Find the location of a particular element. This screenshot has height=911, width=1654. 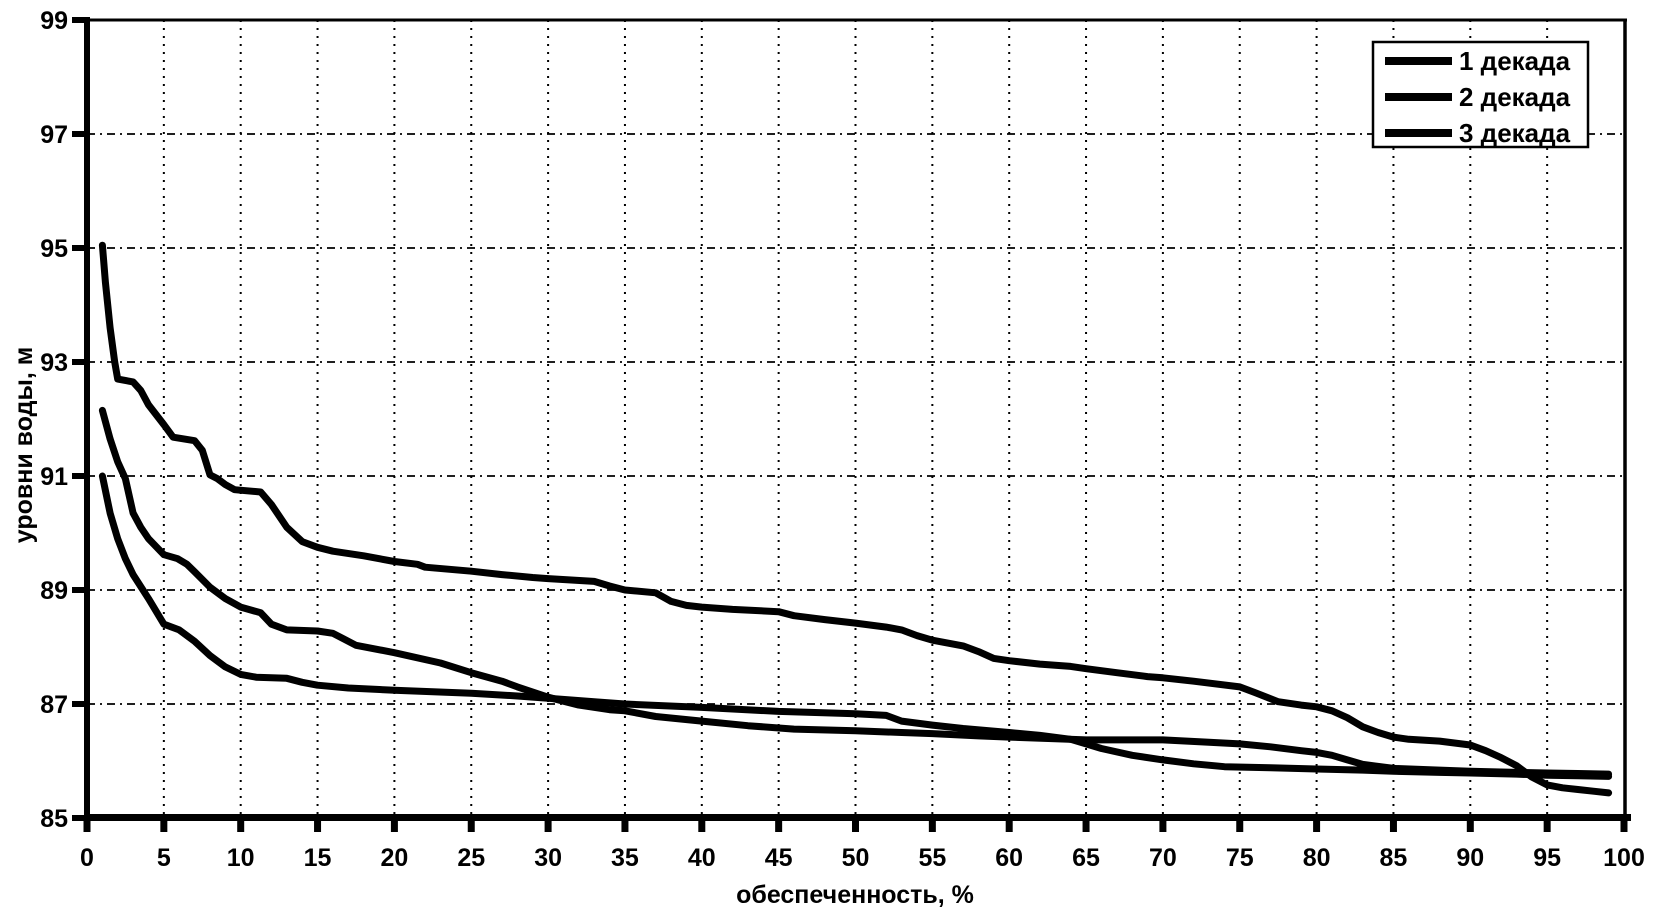

x-tick-label: 10 is located at coordinates (241, 858).